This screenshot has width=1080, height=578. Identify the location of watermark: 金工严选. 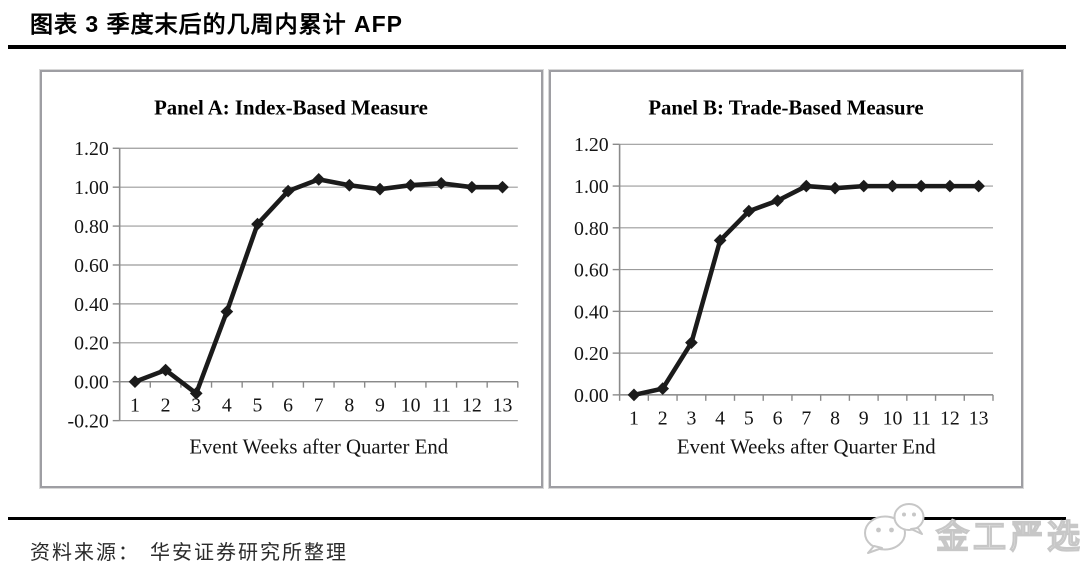
(970, 528).